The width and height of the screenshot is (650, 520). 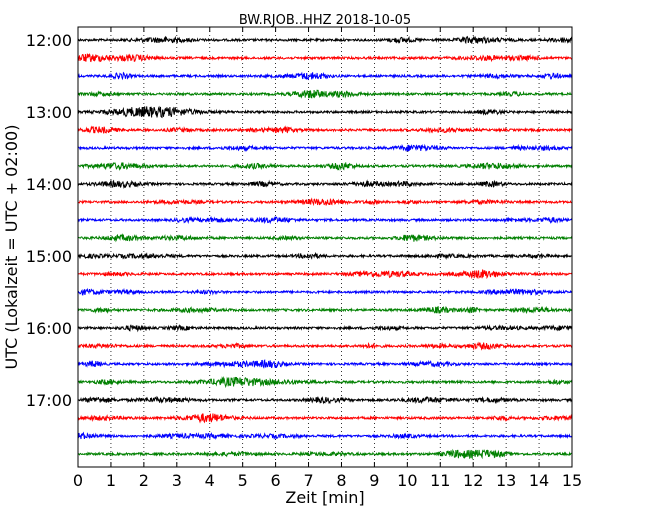 What do you see at coordinates (49, 328) in the screenshot?
I see `y-tick-label: 16:00` at bounding box center [49, 328].